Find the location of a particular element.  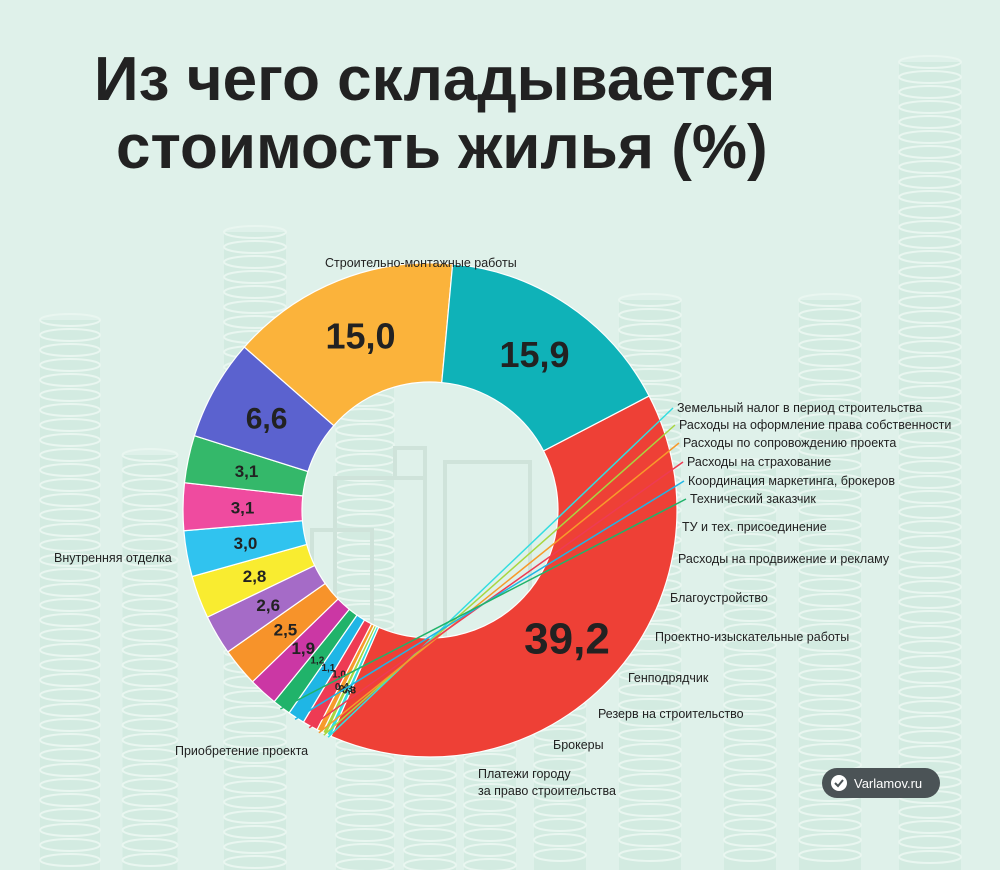

category-label-брокеры: Брокеры is located at coordinates (578, 745).